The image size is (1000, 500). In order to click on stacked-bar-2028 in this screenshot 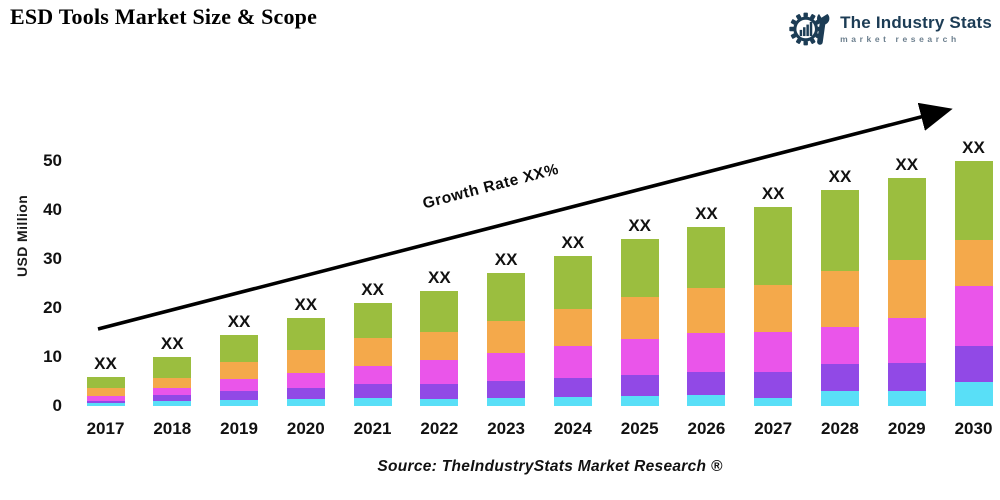, I will do `click(839, 298)`.